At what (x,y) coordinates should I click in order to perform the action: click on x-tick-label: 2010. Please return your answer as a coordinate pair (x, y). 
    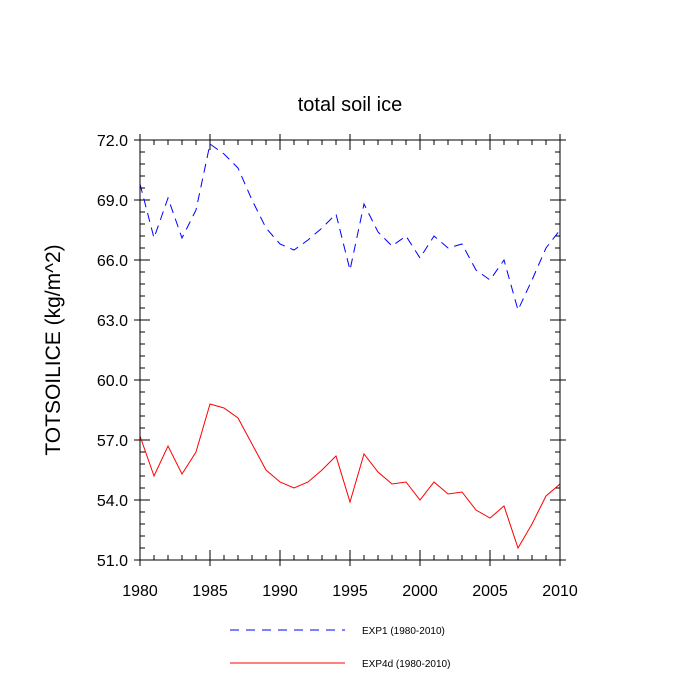
    Looking at the image, I should click on (560, 591).